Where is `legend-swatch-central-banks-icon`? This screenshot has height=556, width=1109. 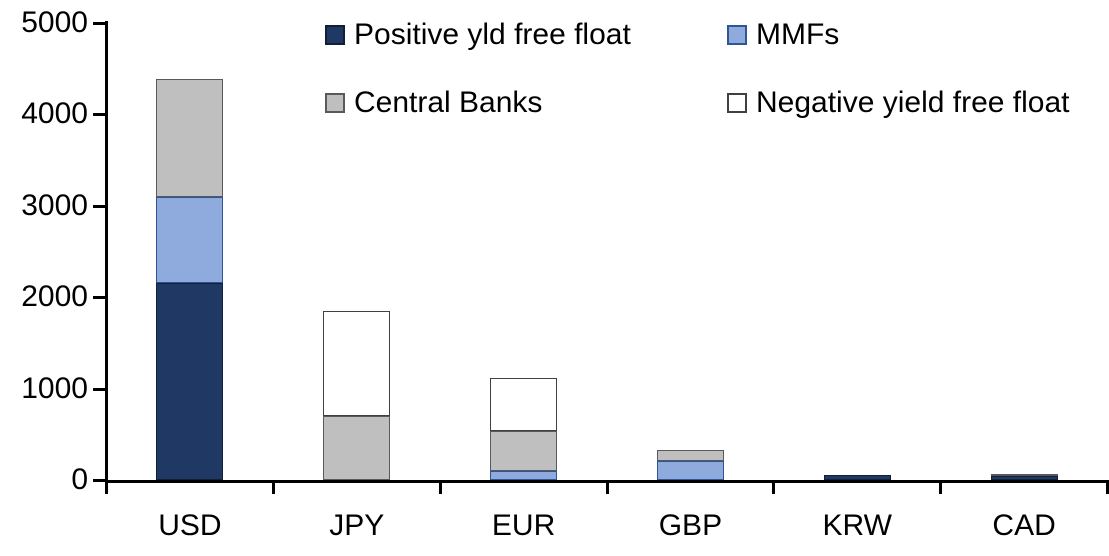 legend-swatch-central-banks-icon is located at coordinates (335, 103).